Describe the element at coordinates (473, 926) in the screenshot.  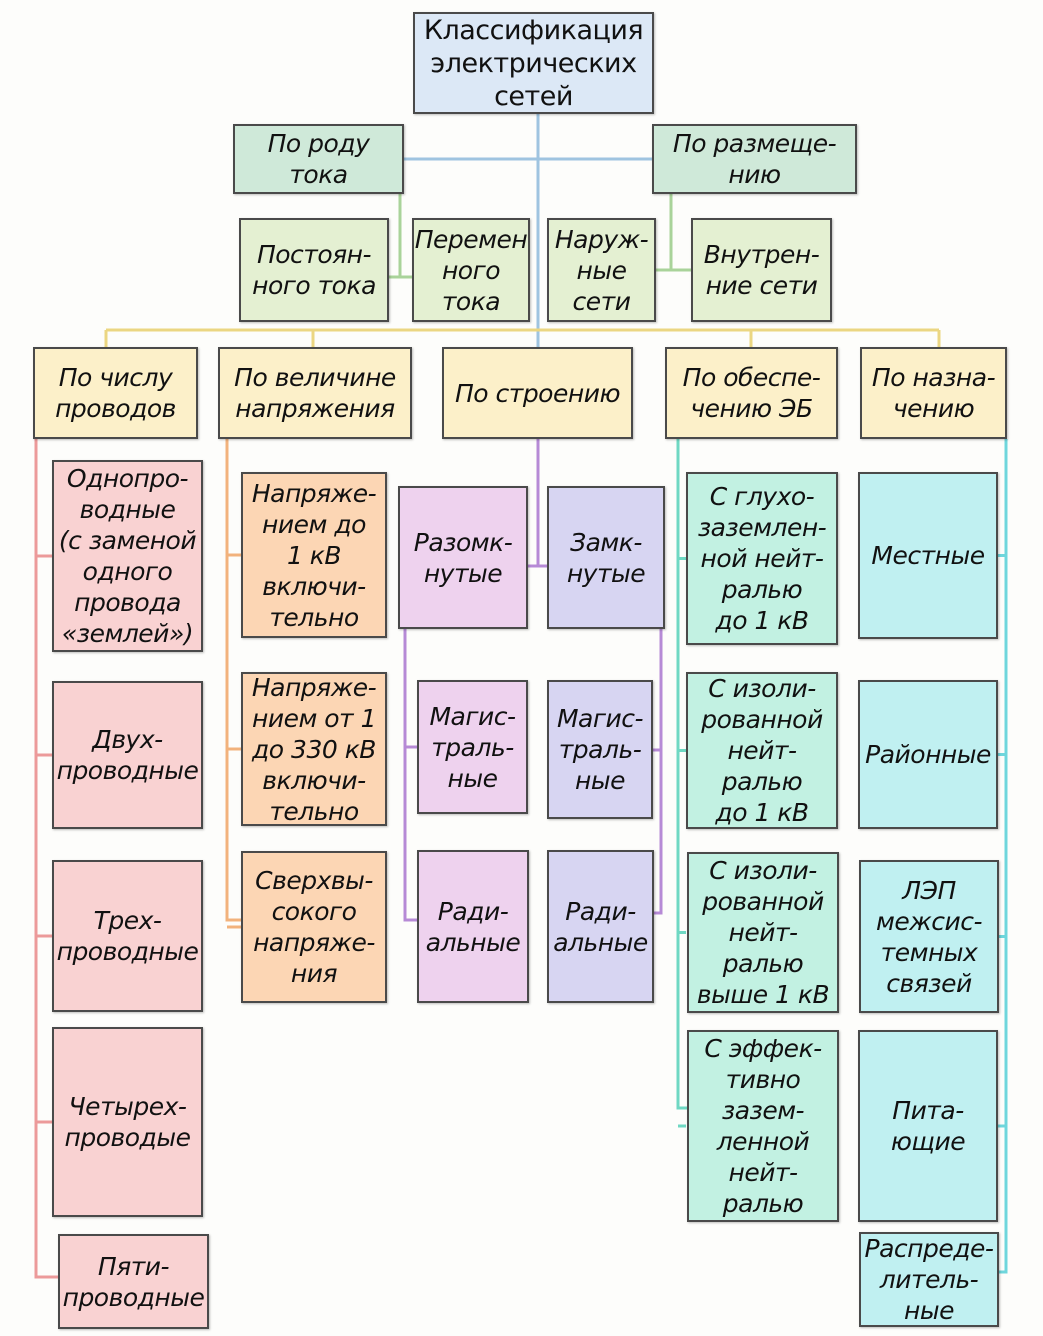
I see `open-network-item: Ради- альные` at that location.